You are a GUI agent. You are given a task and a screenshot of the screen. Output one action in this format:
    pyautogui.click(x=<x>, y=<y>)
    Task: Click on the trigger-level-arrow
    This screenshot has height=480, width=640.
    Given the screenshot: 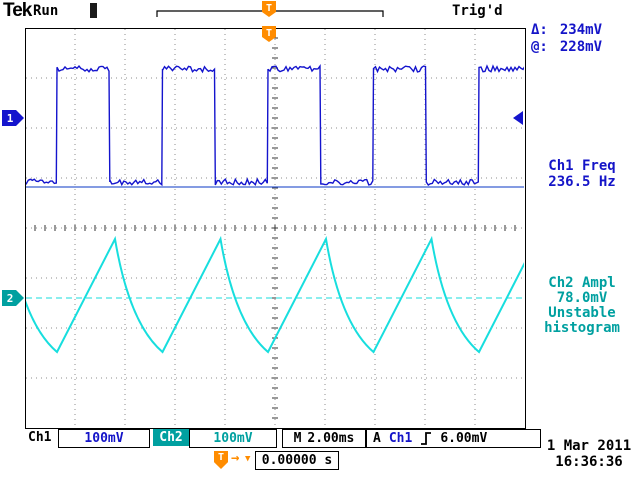 What is the action you would take?
    pyautogui.click(x=518, y=118)
    